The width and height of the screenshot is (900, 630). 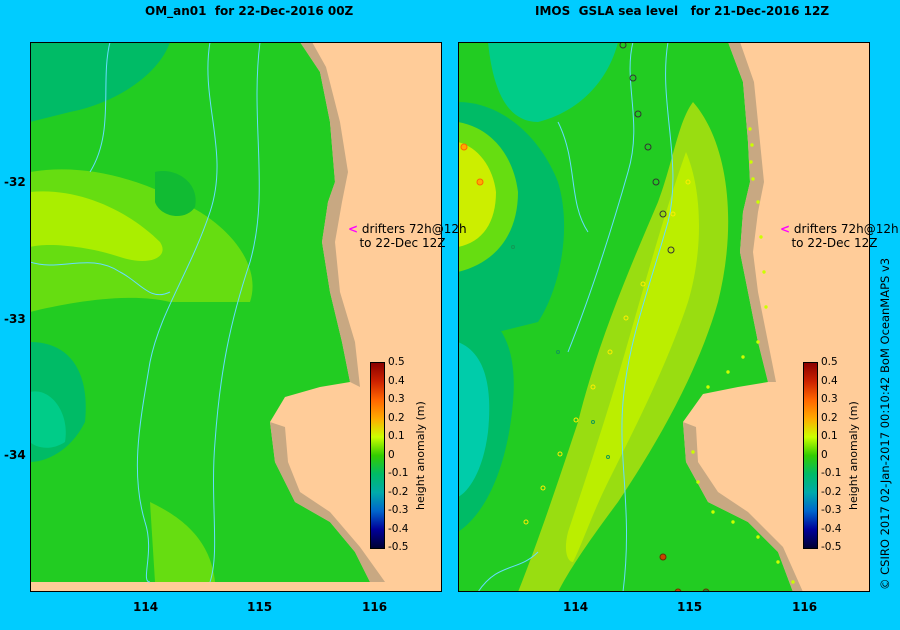 I want to click on right-shelf, so click(x=752, y=212).